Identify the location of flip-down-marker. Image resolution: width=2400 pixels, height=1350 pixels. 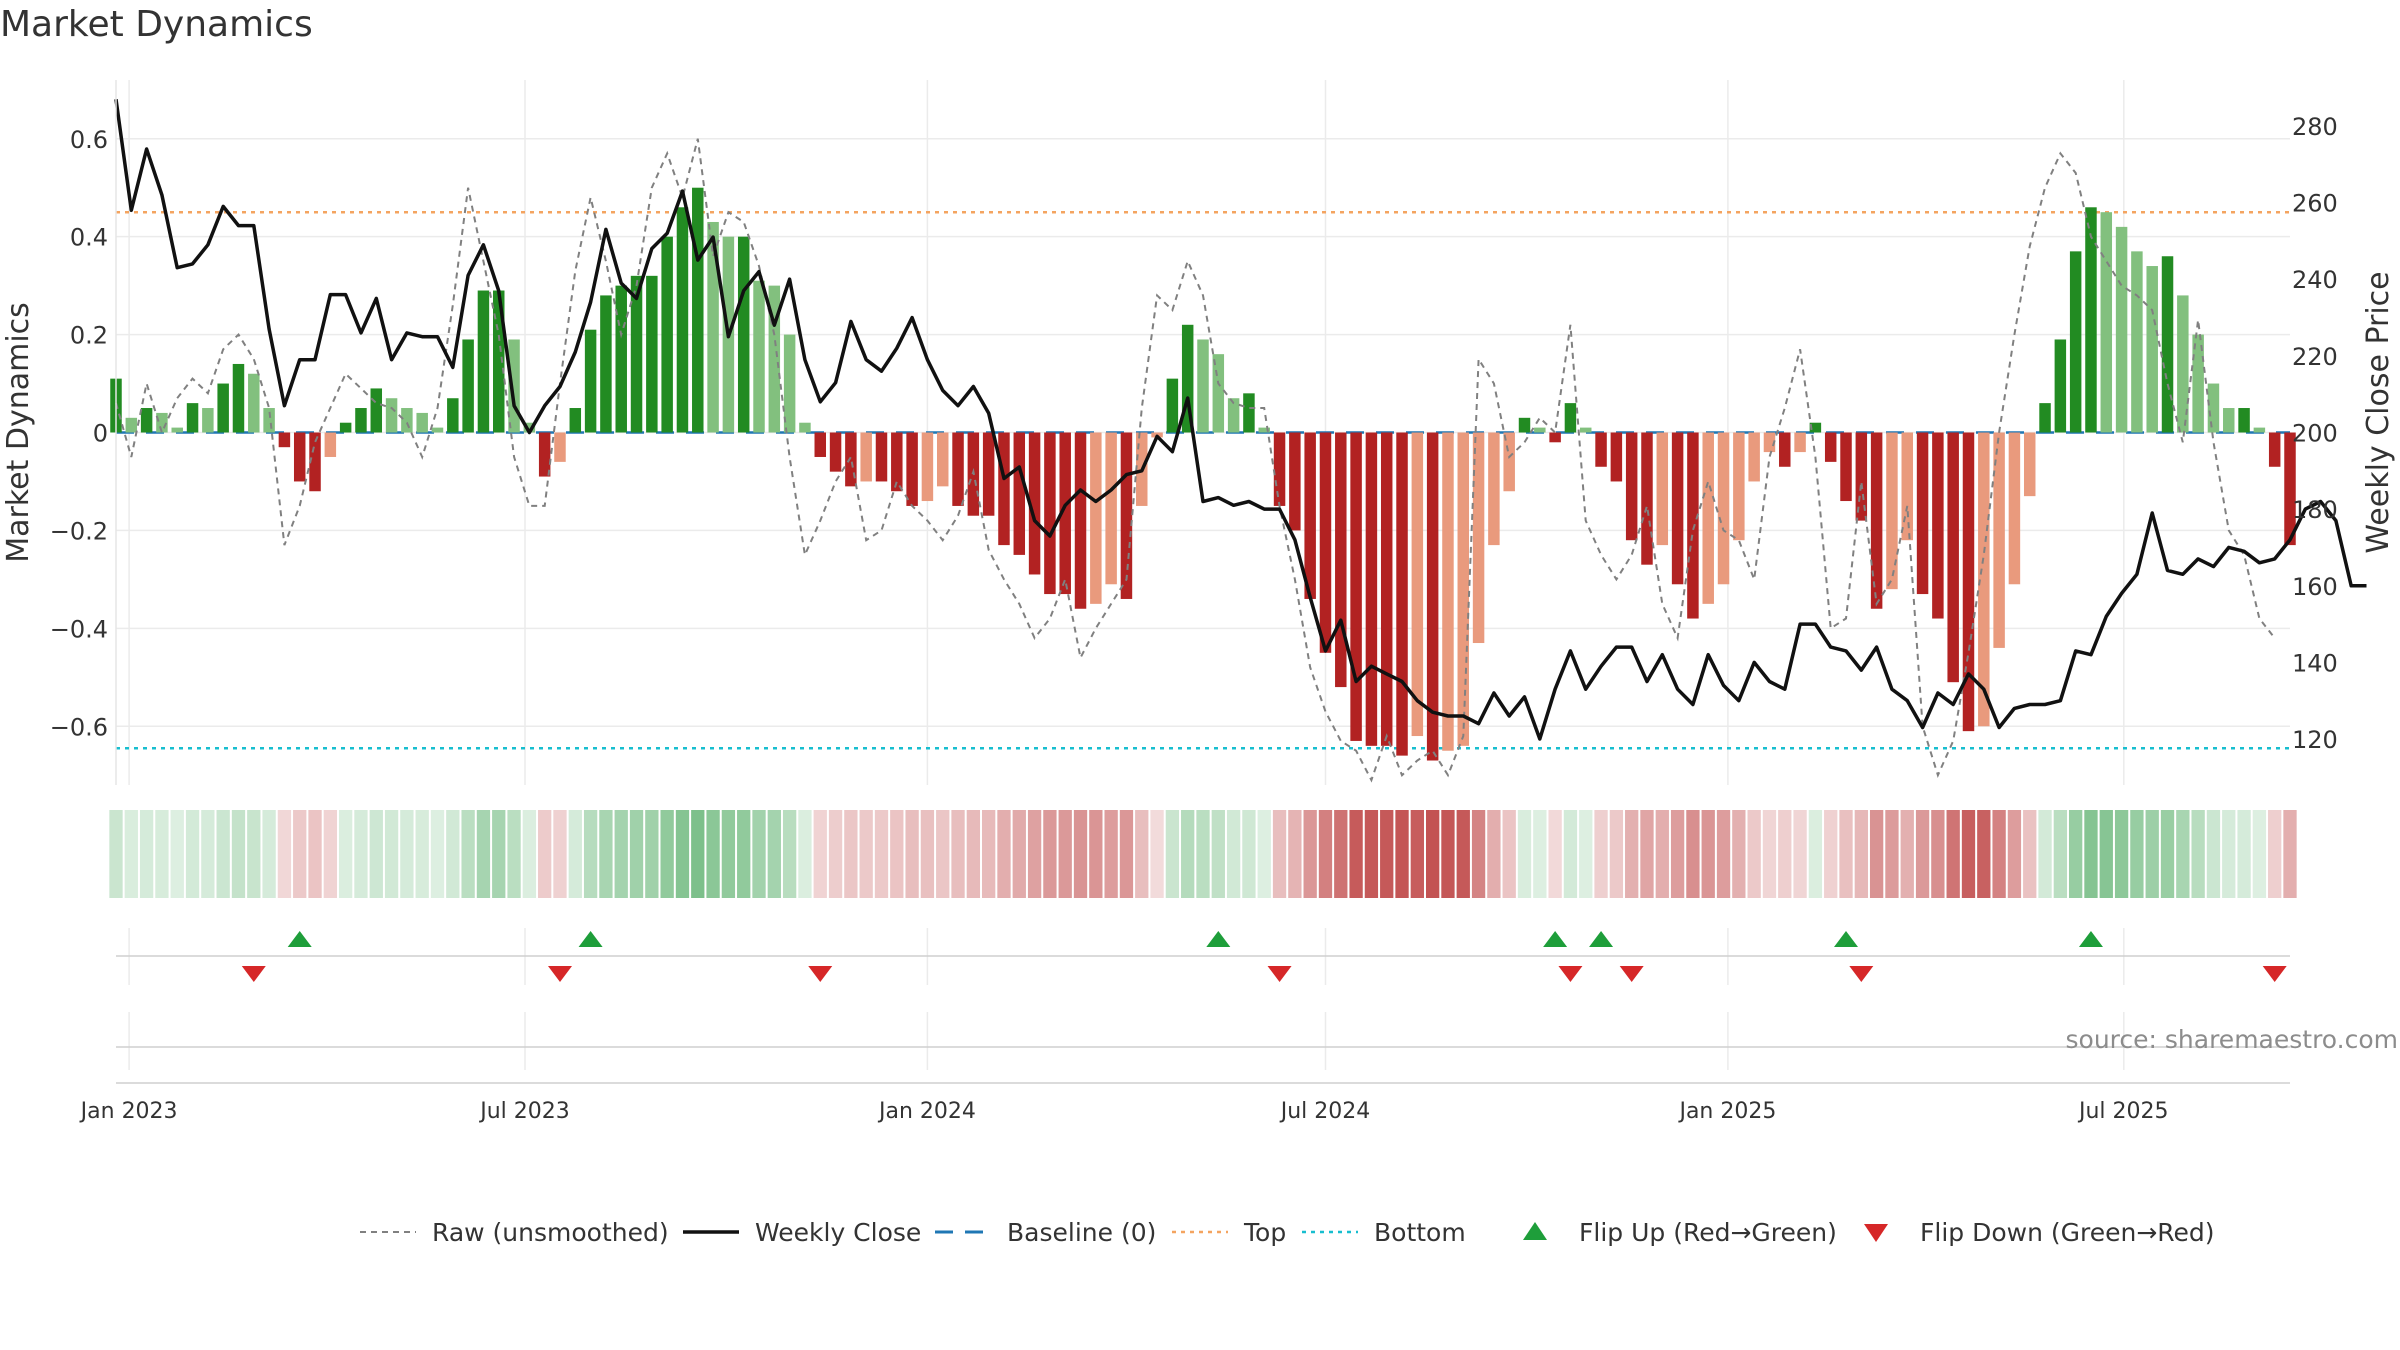
(253, 974).